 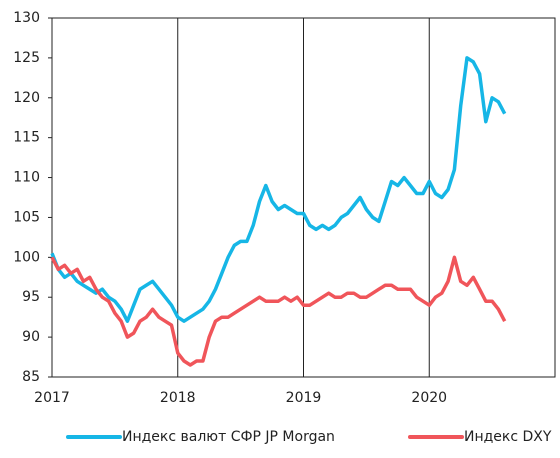 What do you see at coordinates (26, 217) in the screenshot?
I see `y-tick-label: 105` at bounding box center [26, 217].